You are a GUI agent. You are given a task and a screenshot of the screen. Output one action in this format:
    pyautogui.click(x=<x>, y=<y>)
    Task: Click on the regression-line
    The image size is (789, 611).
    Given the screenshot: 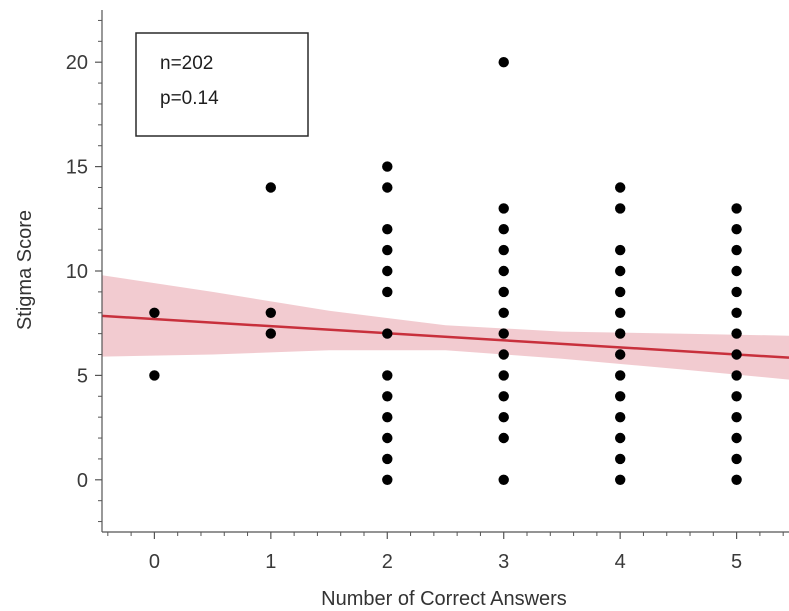 What is the action you would take?
    pyautogui.click(x=445, y=336)
    